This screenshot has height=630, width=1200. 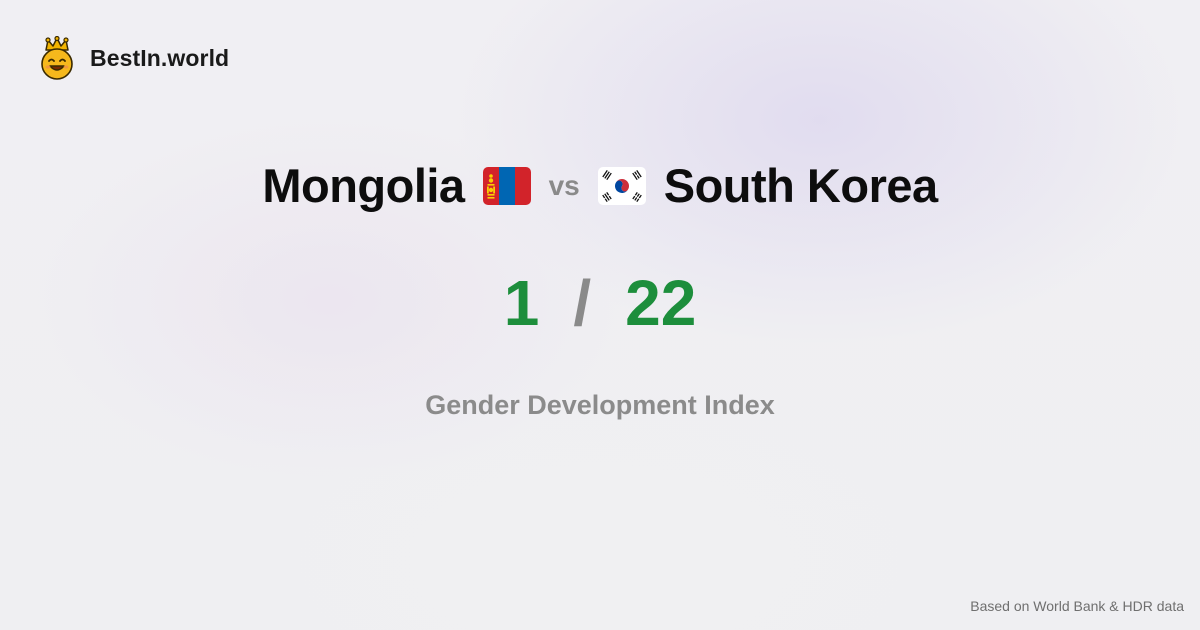 What do you see at coordinates (521, 303) in the screenshot?
I see `score-value-a: 1` at bounding box center [521, 303].